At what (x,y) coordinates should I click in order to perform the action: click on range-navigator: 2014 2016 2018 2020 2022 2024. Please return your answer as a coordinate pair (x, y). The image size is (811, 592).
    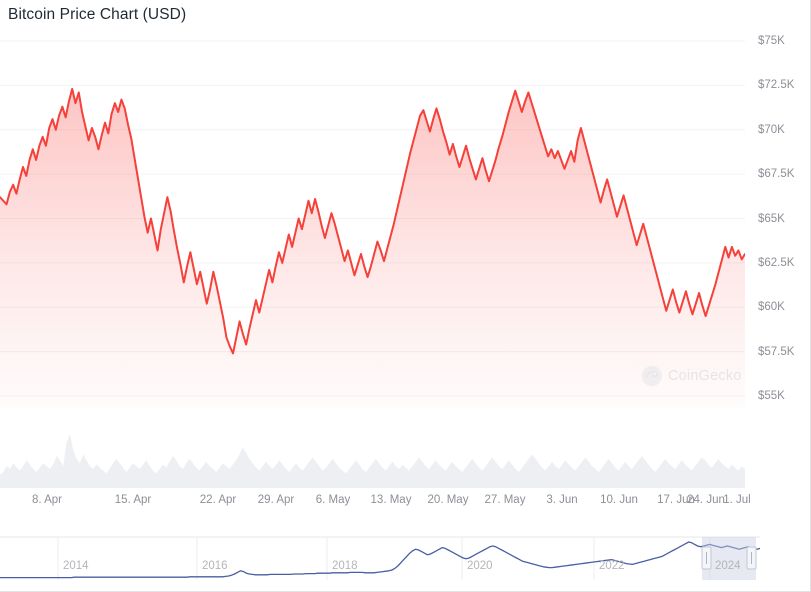
    Looking at the image, I should click on (380, 557).